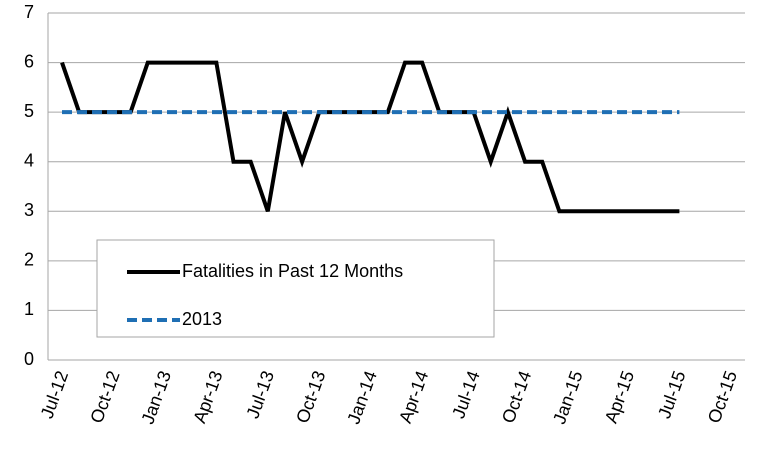  Describe the element at coordinates (292, 271) in the screenshot. I see `legend-label: Fatalities in Past 12 Months` at that location.